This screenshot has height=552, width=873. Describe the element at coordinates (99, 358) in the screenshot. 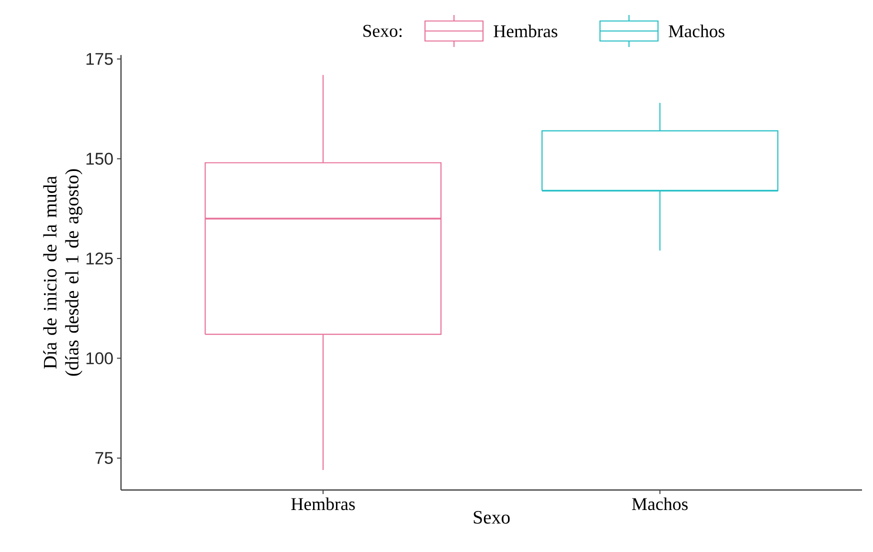

I see `y-tick-label: 100` at that location.